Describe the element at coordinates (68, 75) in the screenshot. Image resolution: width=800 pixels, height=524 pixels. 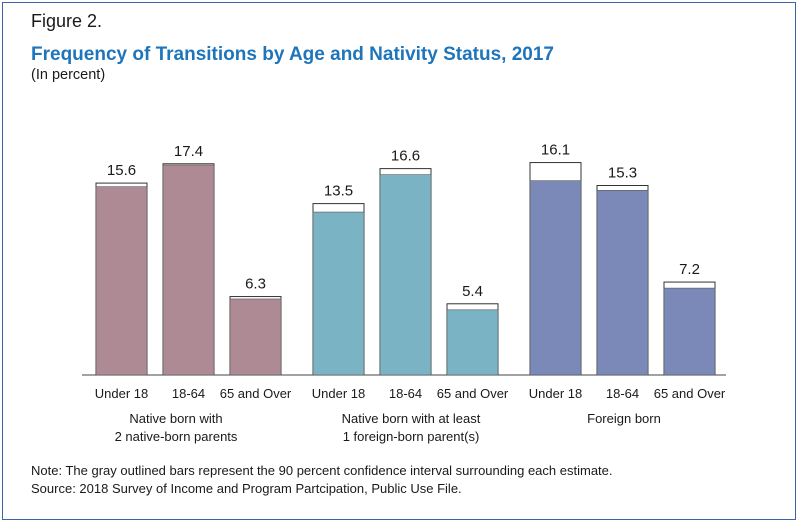
I see `chart-subtitle: (In percent)` at that location.